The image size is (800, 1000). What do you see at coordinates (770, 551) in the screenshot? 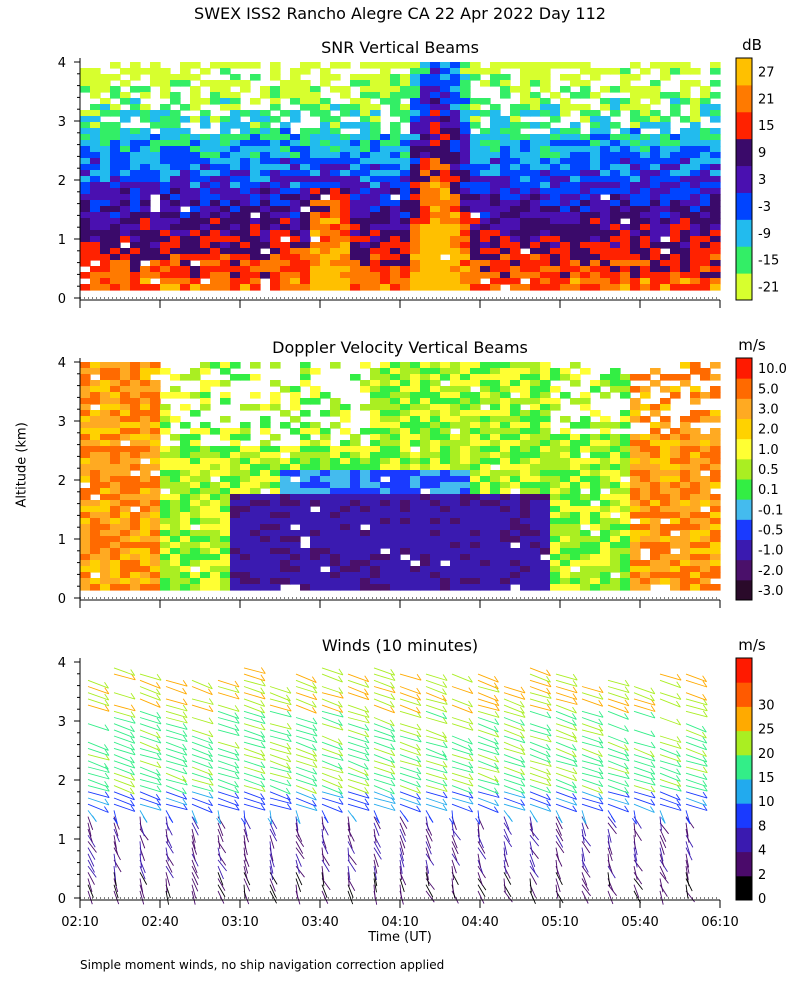
I see `colorbar-label: -1.0` at bounding box center [770, 551].